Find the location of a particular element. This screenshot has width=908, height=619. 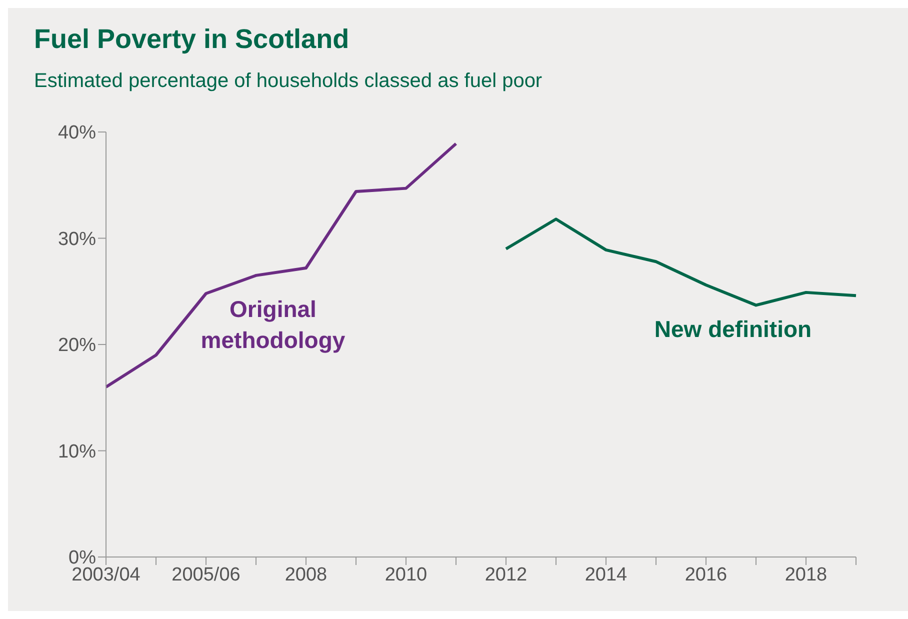

x-tick-label: 2014 is located at coordinates (606, 575).